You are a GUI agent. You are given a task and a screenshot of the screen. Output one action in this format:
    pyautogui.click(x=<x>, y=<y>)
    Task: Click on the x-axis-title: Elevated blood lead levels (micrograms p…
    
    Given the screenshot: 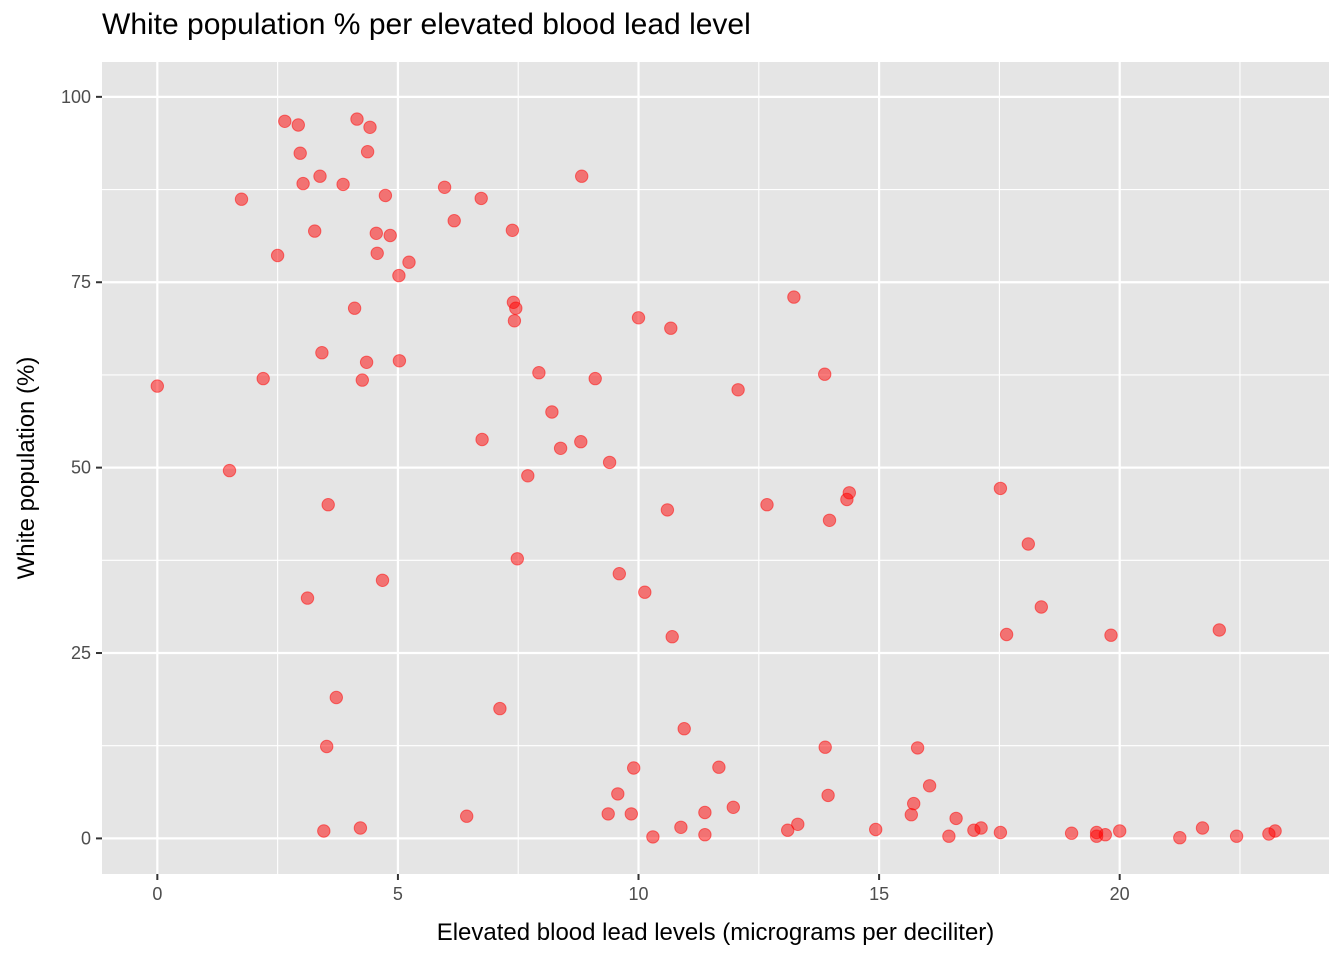 What is the action you would take?
    pyautogui.click(x=716, y=932)
    